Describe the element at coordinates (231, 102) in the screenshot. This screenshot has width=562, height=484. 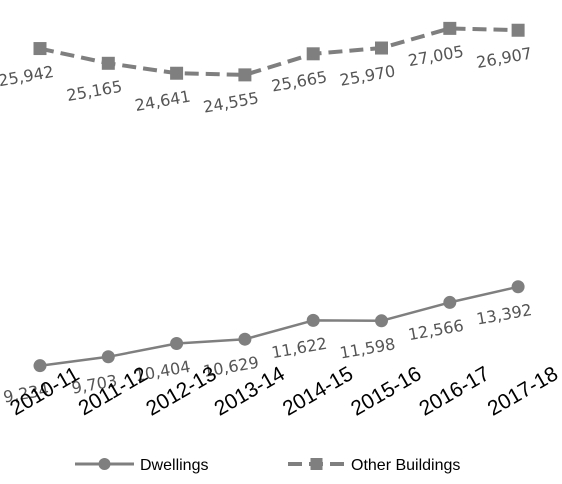
I see `data-label-other-buildings-2013-14: 24,555` at that location.